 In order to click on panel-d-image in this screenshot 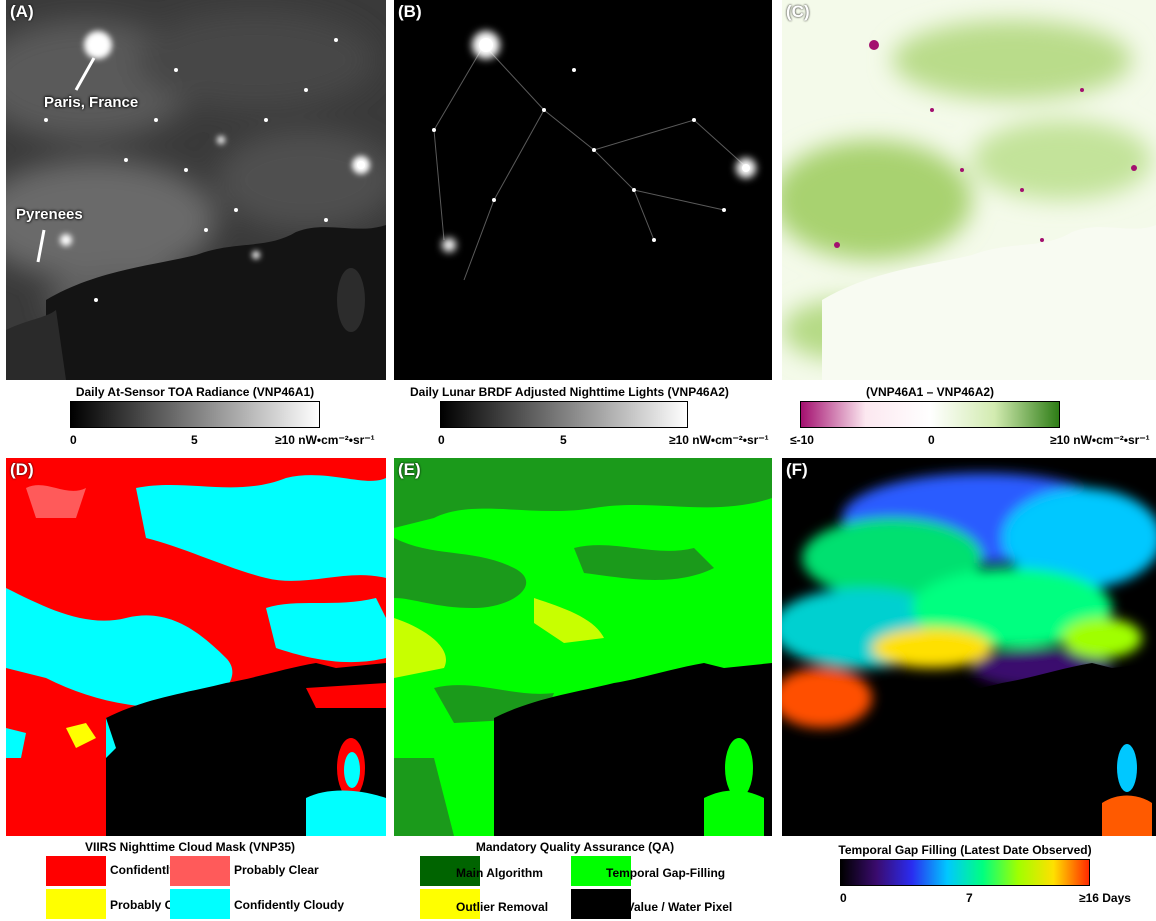, I will do `click(196, 647)`.